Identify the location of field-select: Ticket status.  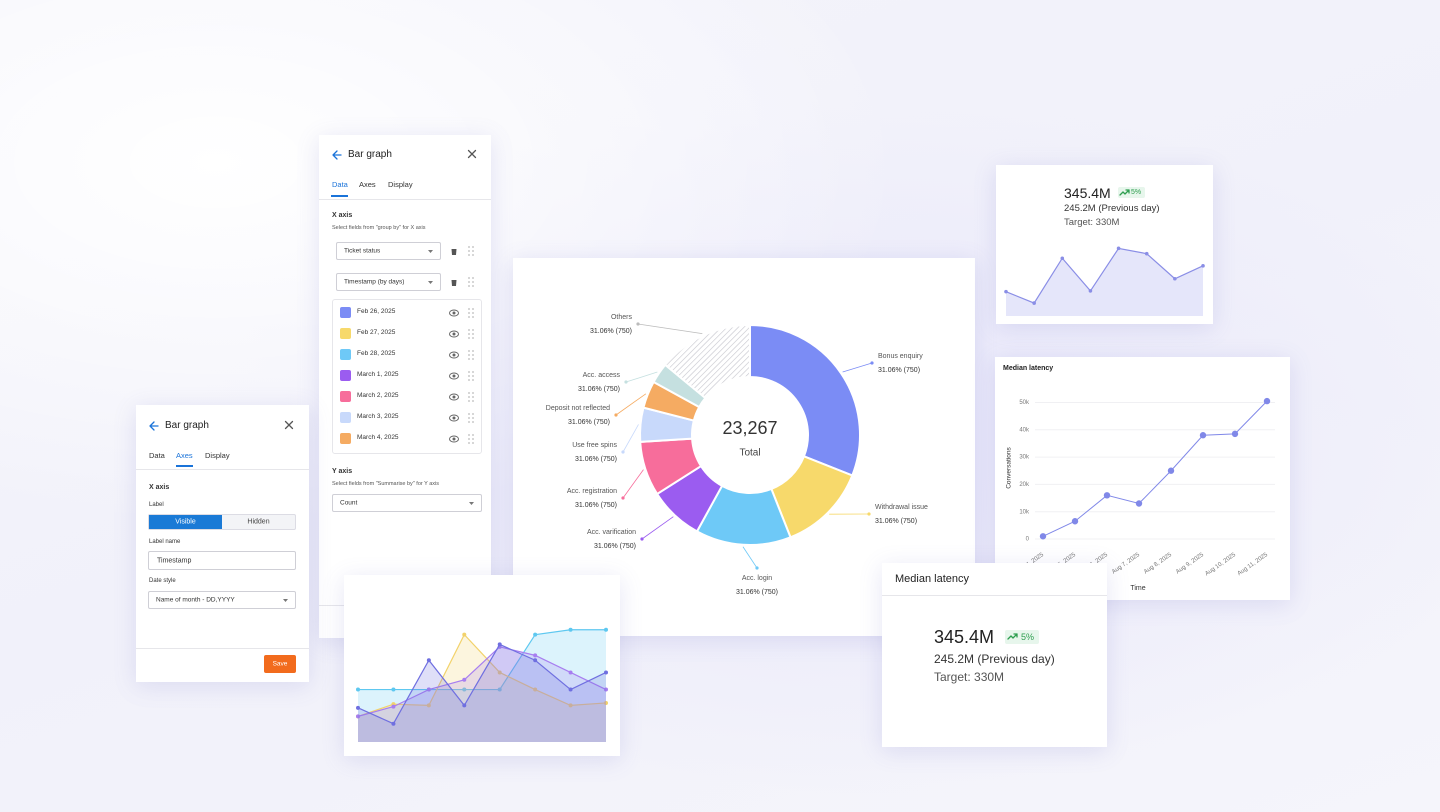
(388, 251).